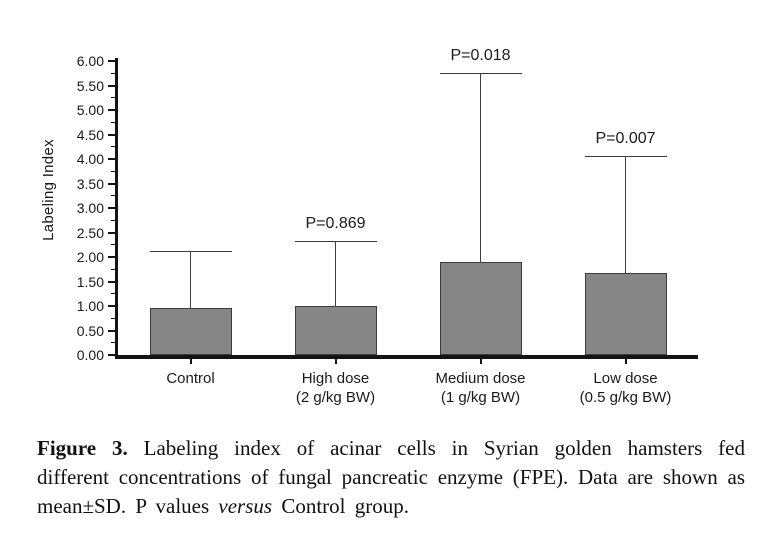 This screenshot has width=772, height=549. What do you see at coordinates (90, 159) in the screenshot?
I see `y-axis-tick-label: 4.00` at bounding box center [90, 159].